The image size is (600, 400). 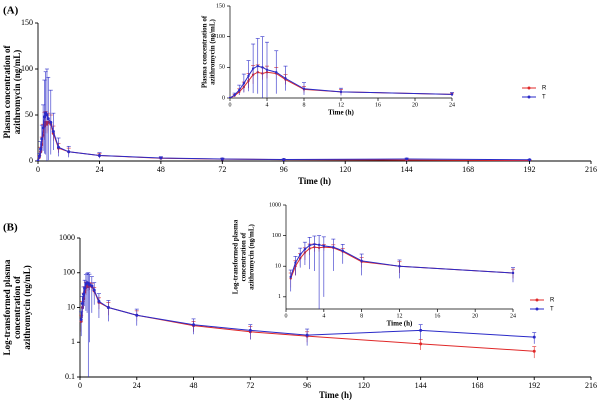 I want to click on x-tick-label: 48, so click(x=194, y=385).